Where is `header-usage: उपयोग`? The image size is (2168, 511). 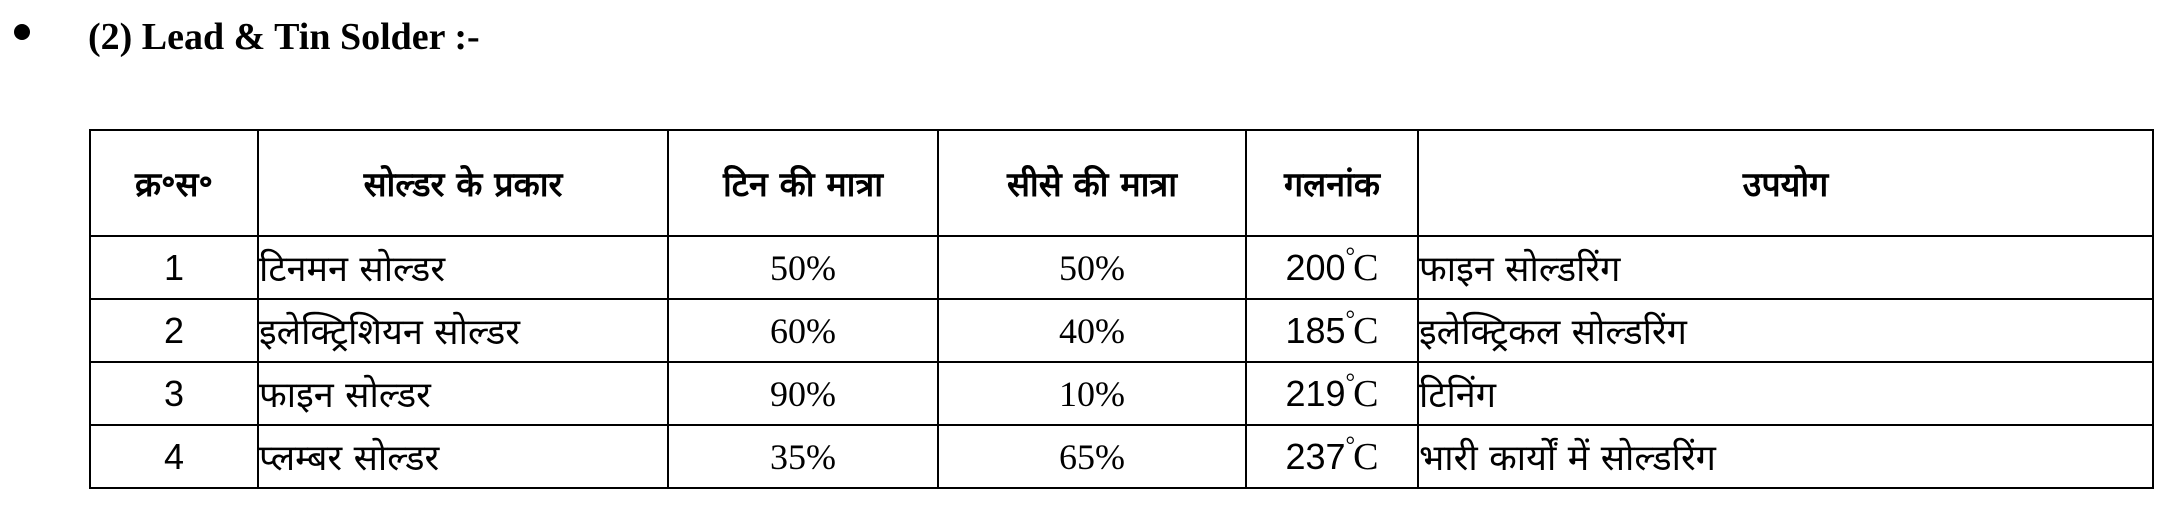 header-usage: उपयोग is located at coordinates (1785, 183).